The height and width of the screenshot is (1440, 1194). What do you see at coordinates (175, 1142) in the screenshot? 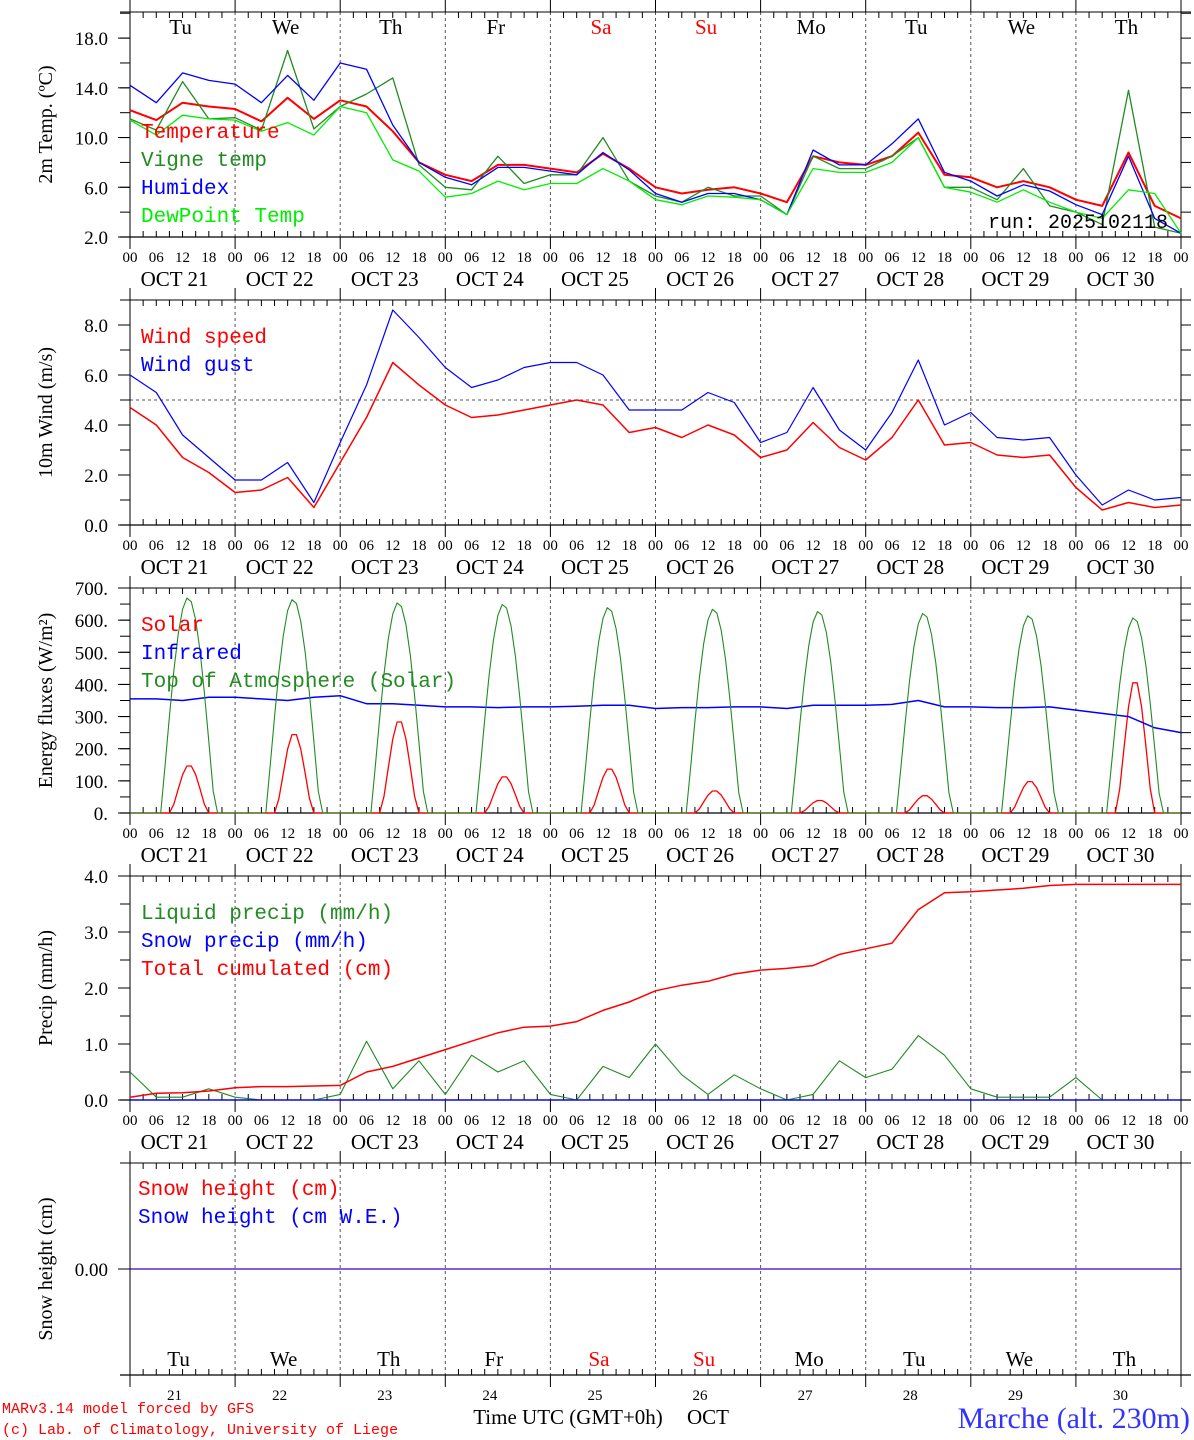
I see `date-label: OCT 21` at bounding box center [175, 1142].